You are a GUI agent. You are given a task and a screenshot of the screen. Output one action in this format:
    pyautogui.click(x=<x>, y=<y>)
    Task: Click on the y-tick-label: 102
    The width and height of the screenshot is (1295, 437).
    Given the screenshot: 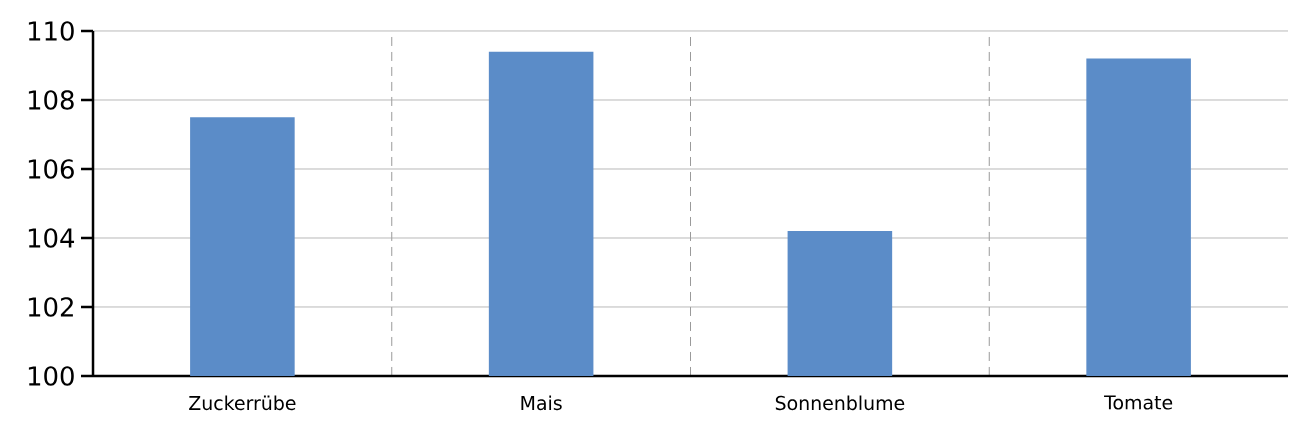 What is the action you would take?
    pyautogui.click(x=50, y=307)
    